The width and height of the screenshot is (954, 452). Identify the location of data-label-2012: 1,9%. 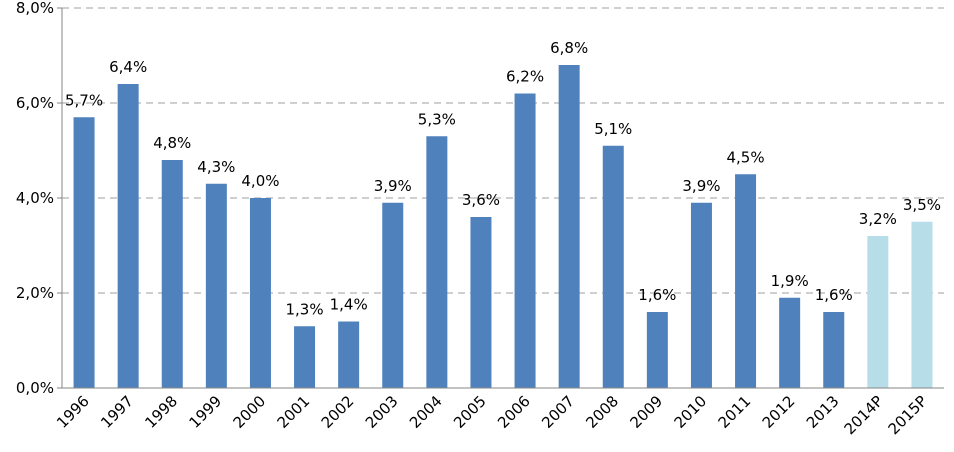
(790, 281).